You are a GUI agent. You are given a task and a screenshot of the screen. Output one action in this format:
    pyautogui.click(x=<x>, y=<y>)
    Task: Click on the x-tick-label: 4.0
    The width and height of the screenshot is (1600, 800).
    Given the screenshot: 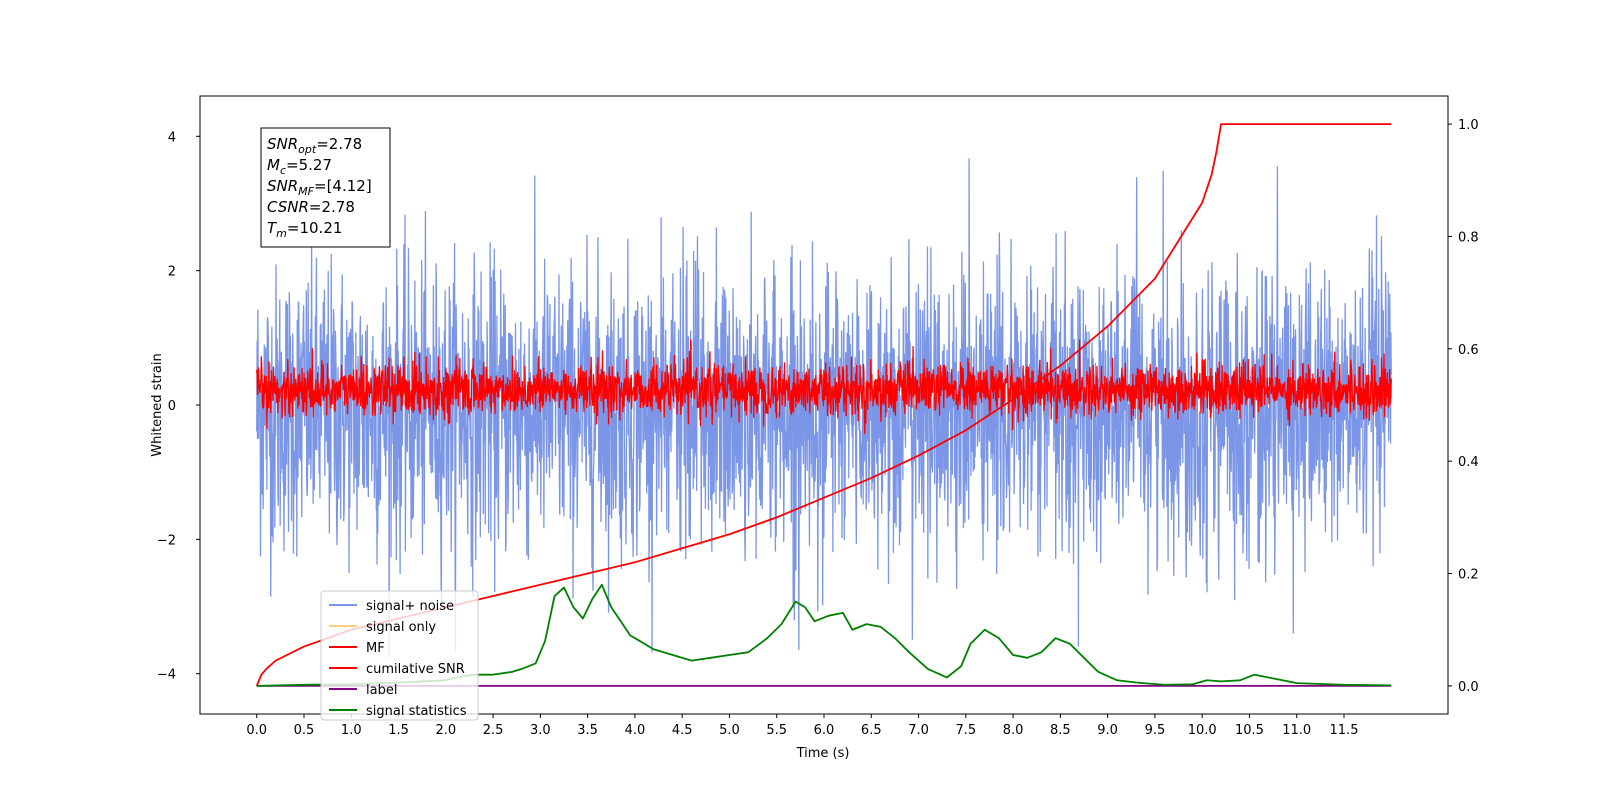 What is the action you would take?
    pyautogui.click(x=635, y=730)
    